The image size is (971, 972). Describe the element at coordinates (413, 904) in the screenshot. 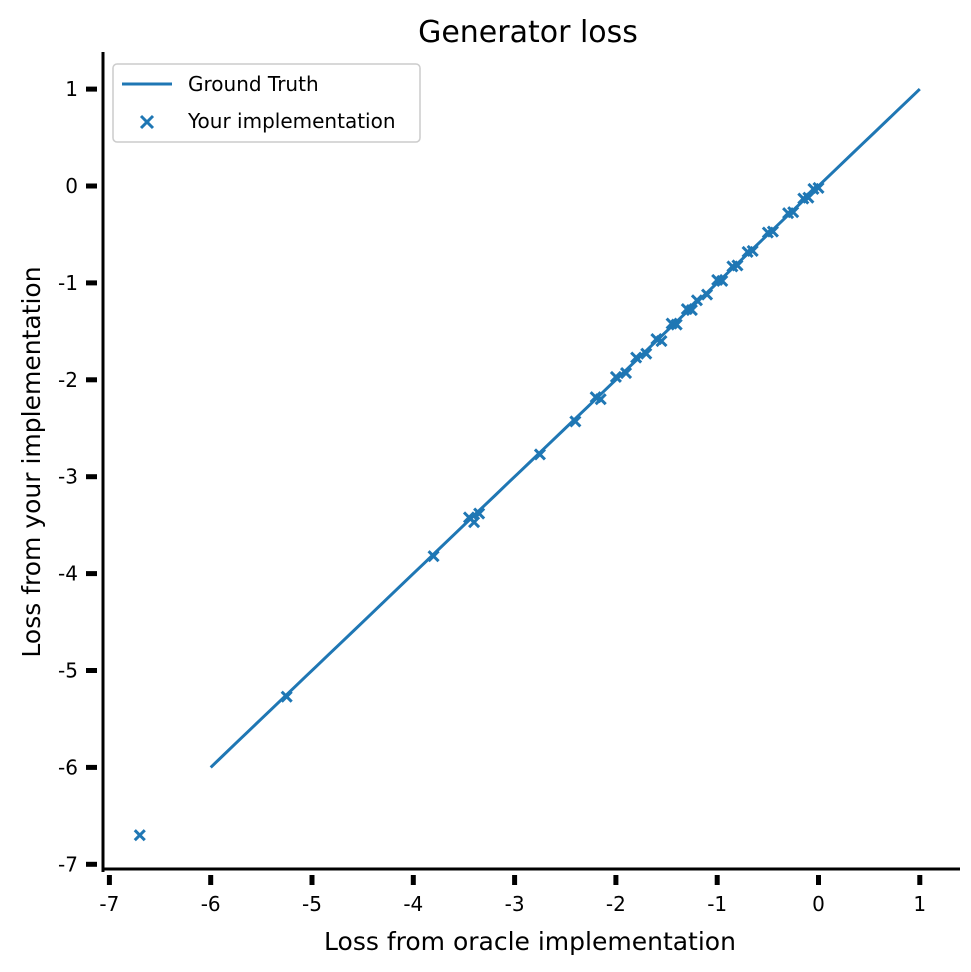

I see `x-tick-label: -4` at that location.